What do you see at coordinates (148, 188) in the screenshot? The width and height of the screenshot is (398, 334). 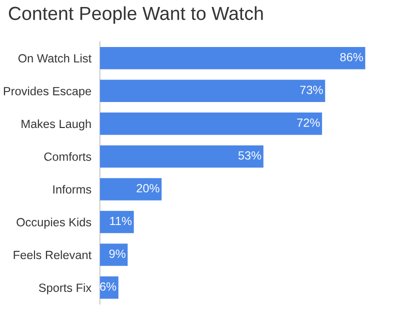 I see `data-label: 20%` at bounding box center [148, 188].